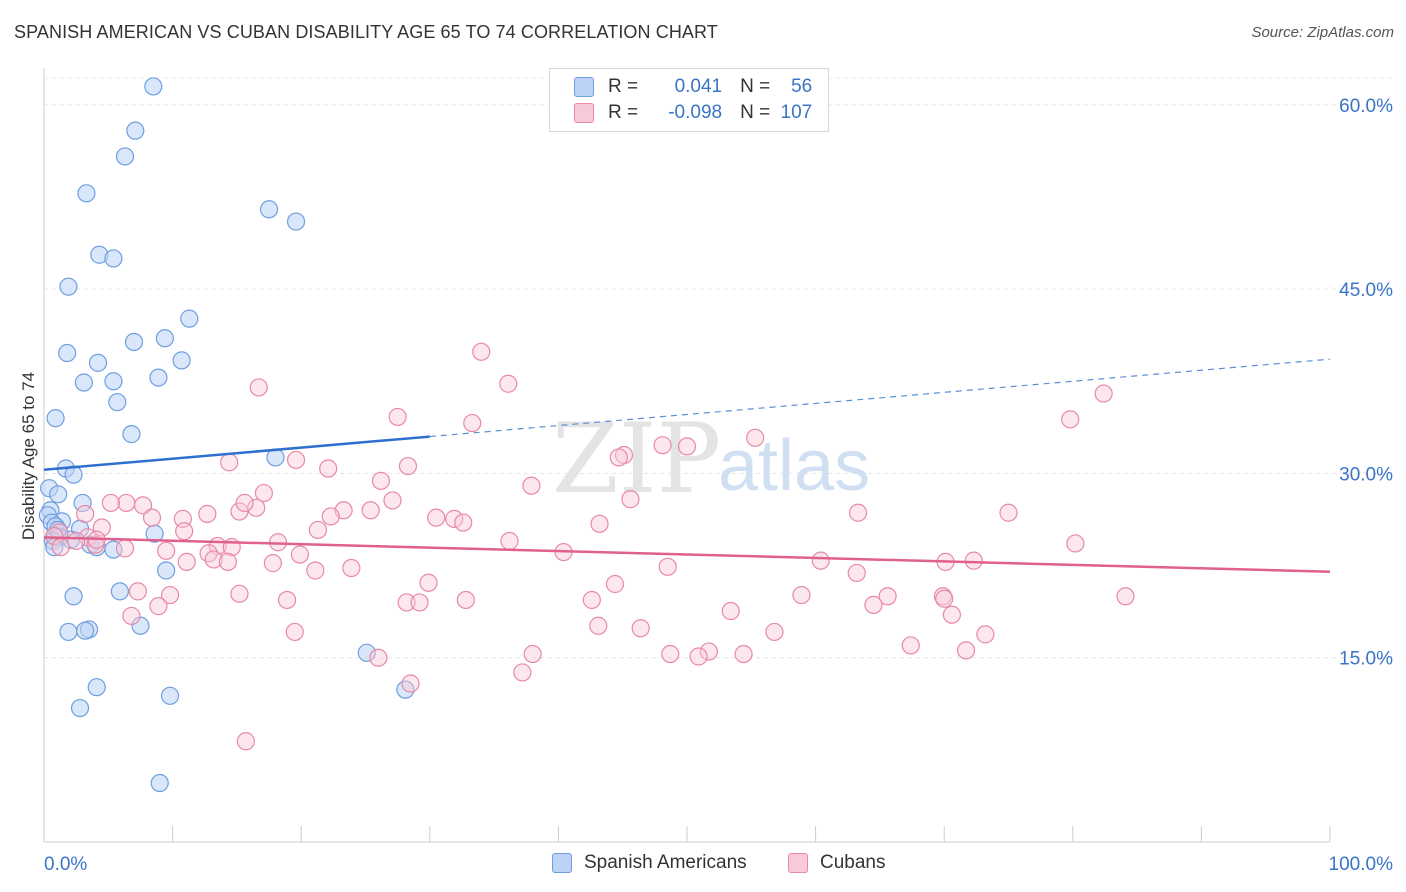 The width and height of the screenshot is (1406, 892). Describe the element at coordinates (1366, 290) in the screenshot. I see `y-tick-label: 45.0%` at that location.